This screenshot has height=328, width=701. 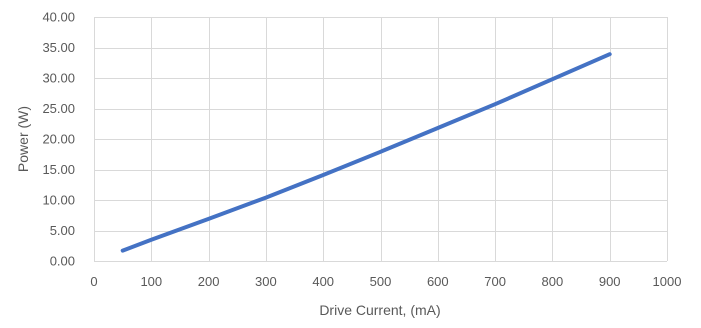 I want to click on x-tick-label: 500, so click(x=381, y=281).